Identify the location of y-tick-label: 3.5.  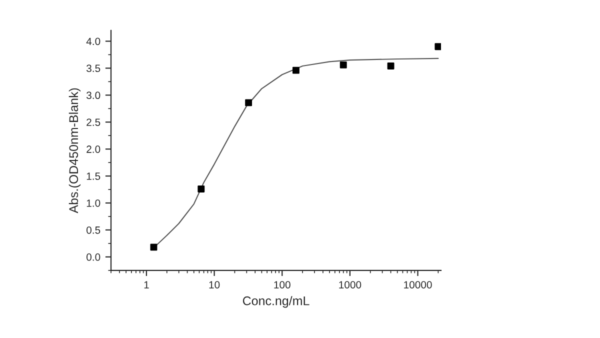
(93, 68).